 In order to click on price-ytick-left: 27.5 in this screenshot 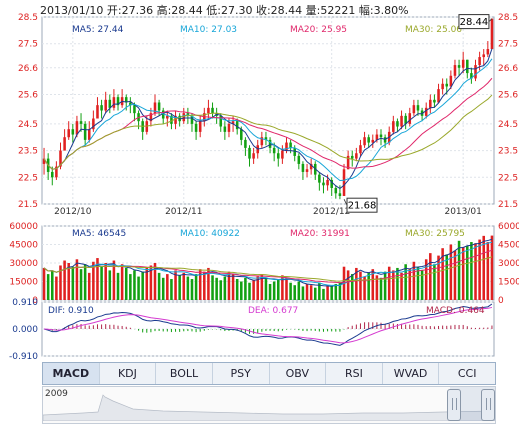, I will do `click(28, 45)`.